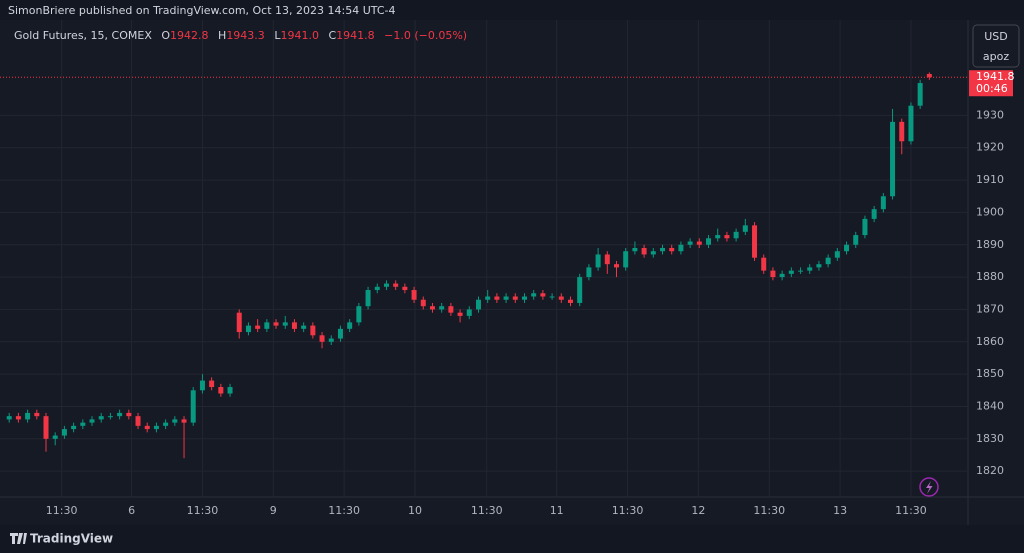 Image resolution: width=1024 pixels, height=553 pixels. Describe the element at coordinates (990, 147) in the screenshot. I see `y-tick-label: 1920` at that location.